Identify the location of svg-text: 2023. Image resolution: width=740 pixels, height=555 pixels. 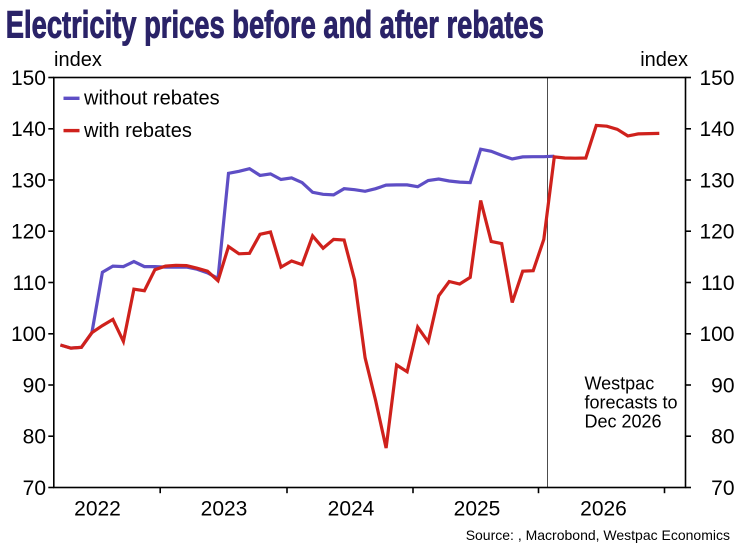
(224, 508).